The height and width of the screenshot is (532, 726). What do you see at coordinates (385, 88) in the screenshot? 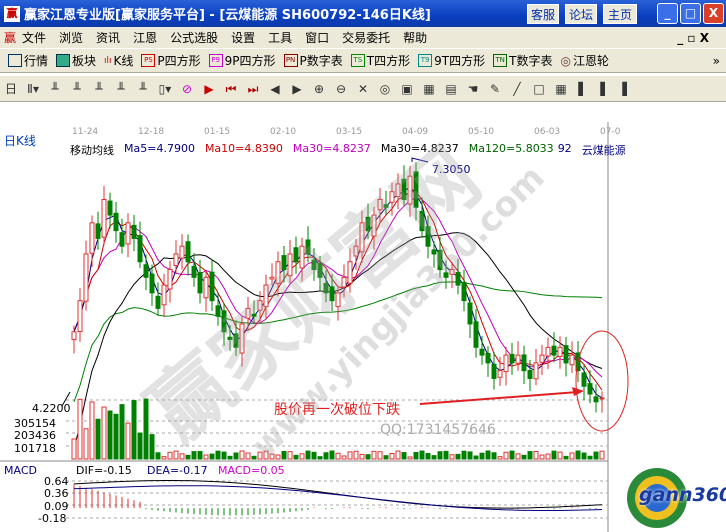
I see `target-icon: ◎` at bounding box center [385, 88].